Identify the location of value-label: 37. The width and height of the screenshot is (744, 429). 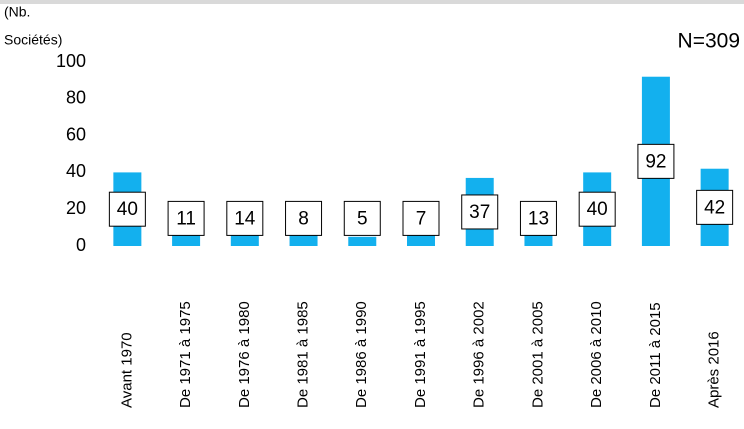
(479, 212).